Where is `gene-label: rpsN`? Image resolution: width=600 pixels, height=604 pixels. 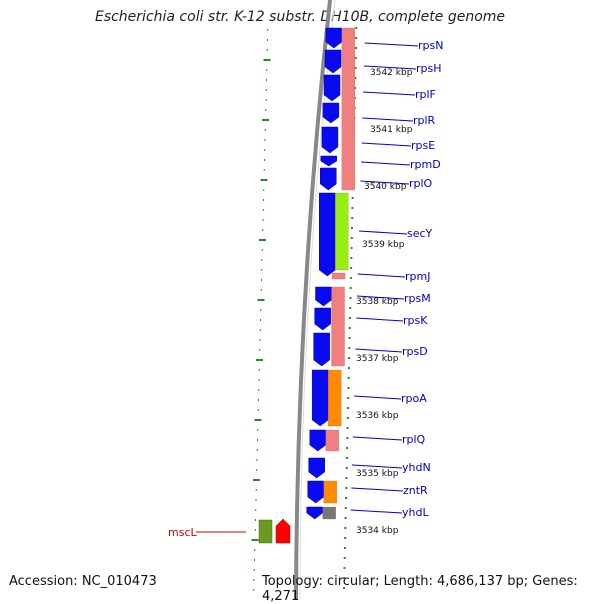 gene-label: rpsN is located at coordinates (430, 45).